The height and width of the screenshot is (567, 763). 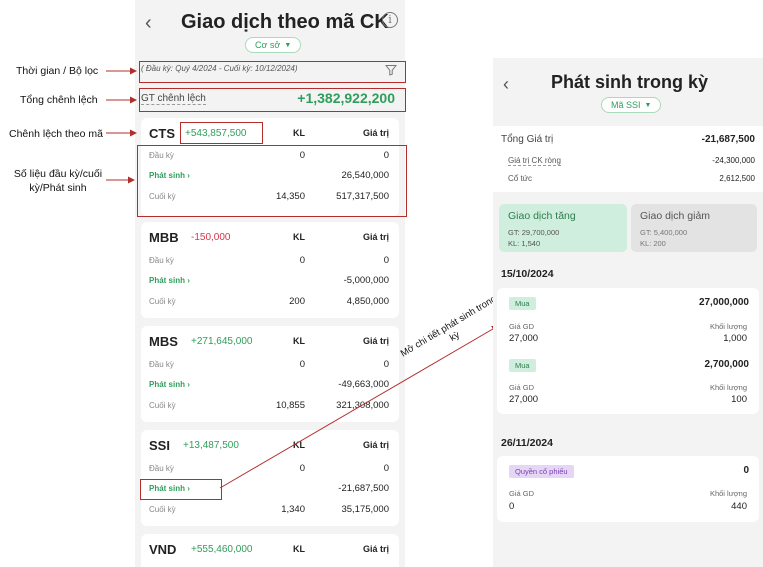 I want to click on transaction-amount: 2,700,000, so click(x=727, y=364).